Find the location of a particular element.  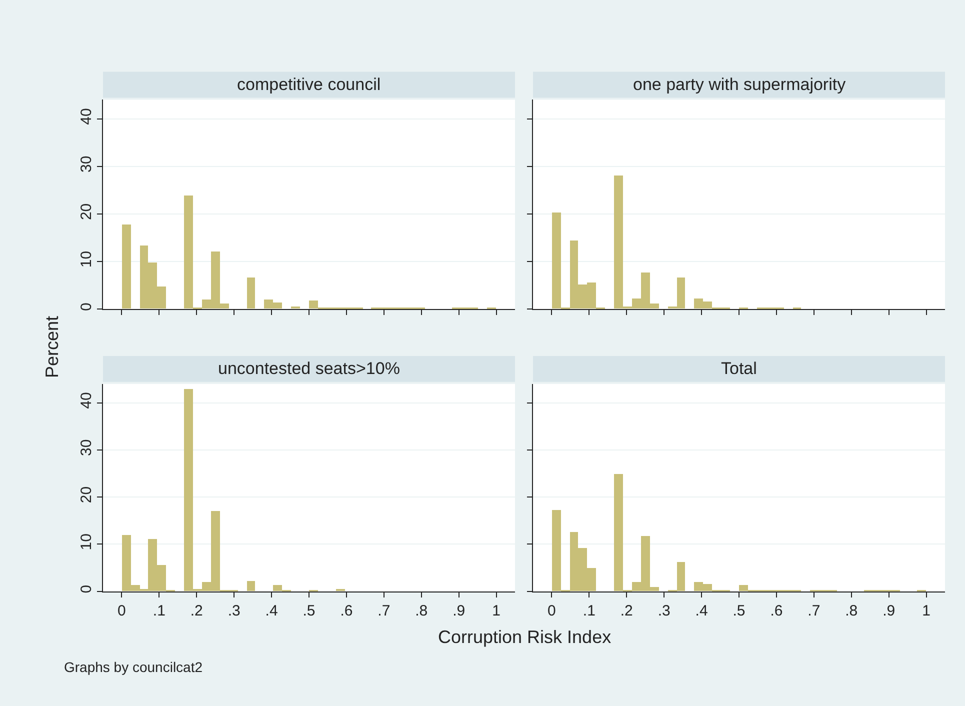

chart-title: competitive council is located at coordinates (309, 84).